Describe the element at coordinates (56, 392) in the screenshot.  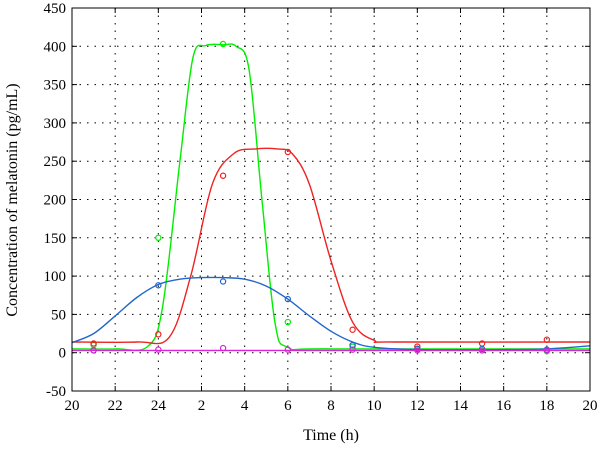
I see `y-tick-label: -50` at that location.